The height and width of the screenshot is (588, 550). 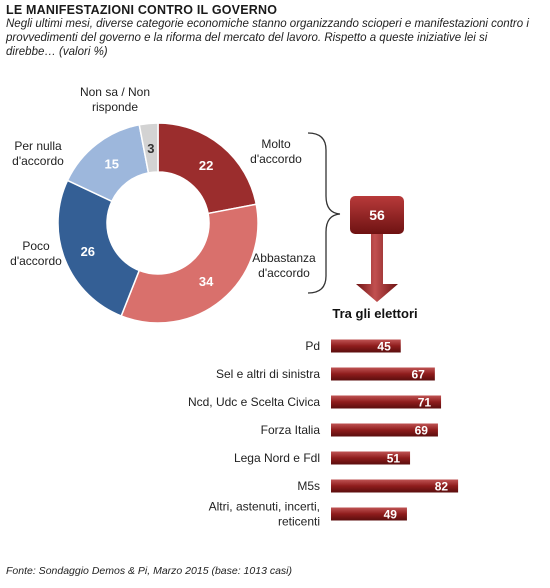 I want to click on bar-value-label: 67, so click(x=418, y=375).